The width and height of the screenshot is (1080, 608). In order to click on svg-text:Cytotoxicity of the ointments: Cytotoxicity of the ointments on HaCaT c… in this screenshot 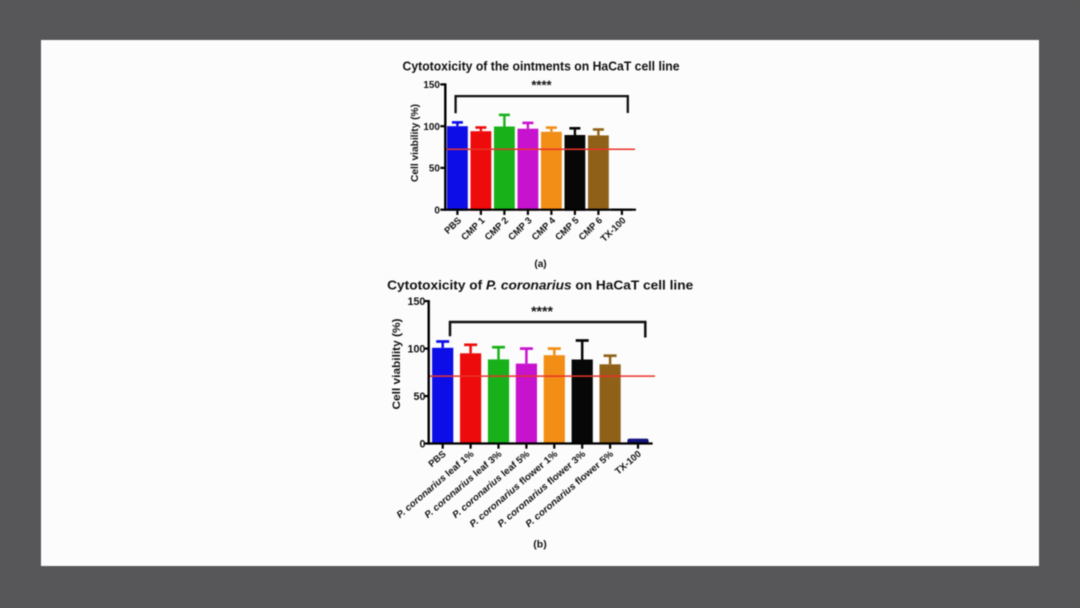, I will do `click(541, 65)`.